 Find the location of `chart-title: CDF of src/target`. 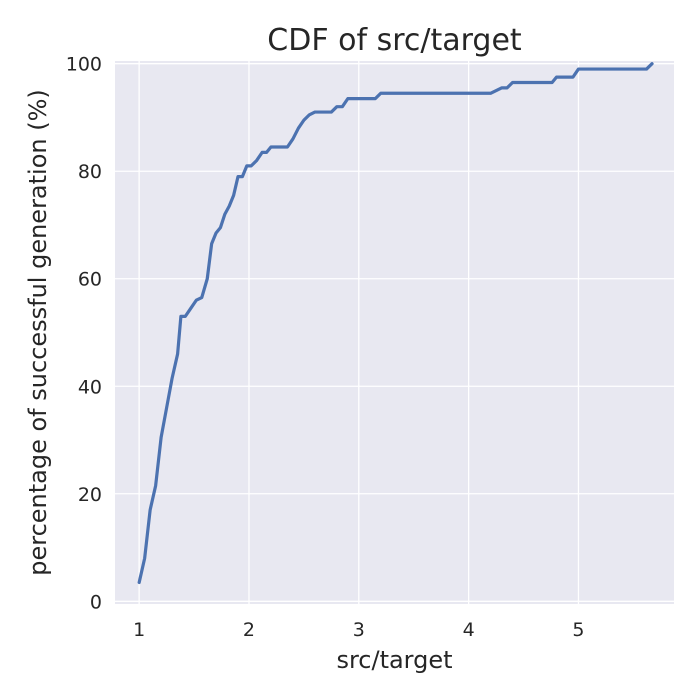

chart-title: CDF of src/target is located at coordinates (394, 40).